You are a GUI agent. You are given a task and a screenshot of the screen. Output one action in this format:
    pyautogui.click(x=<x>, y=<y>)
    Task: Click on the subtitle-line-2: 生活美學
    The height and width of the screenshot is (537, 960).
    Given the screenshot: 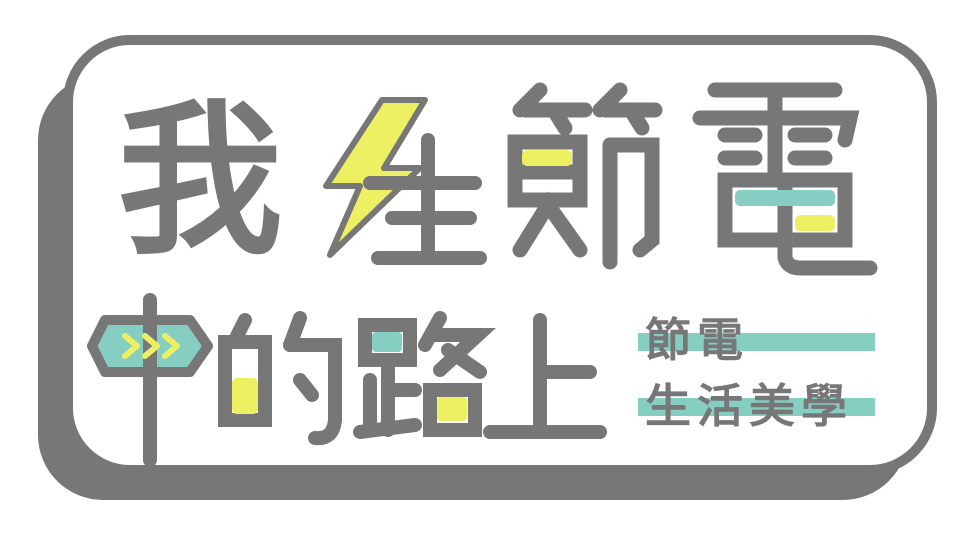 What is the action you would take?
    pyautogui.click(x=749, y=406)
    